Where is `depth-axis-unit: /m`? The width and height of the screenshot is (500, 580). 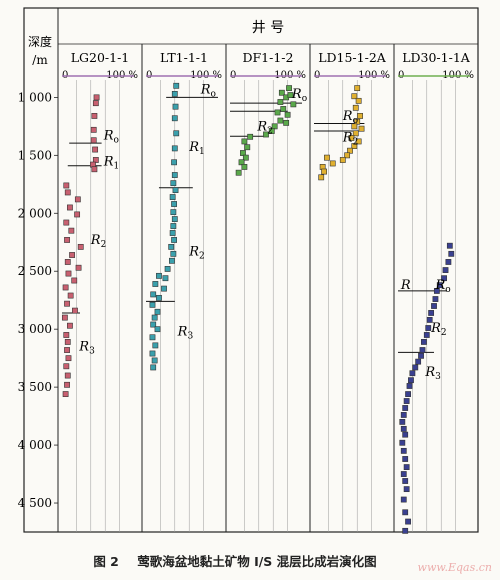
depth-axis-unit: /m is located at coordinates (40, 60).